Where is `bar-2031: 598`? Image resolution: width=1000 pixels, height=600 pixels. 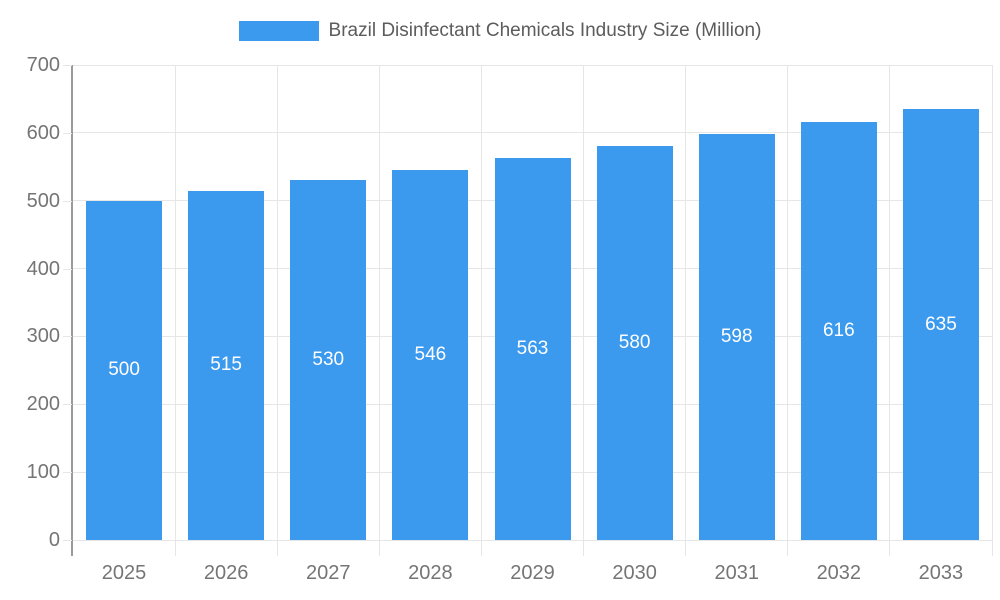 bar-2031: 598 is located at coordinates (736, 337).